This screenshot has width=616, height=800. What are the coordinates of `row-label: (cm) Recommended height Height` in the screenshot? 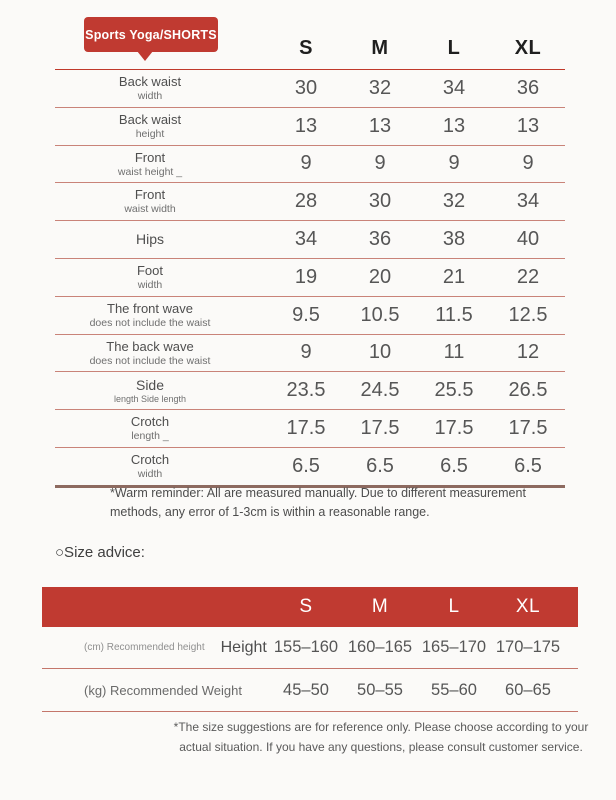 It's located at (175, 647).